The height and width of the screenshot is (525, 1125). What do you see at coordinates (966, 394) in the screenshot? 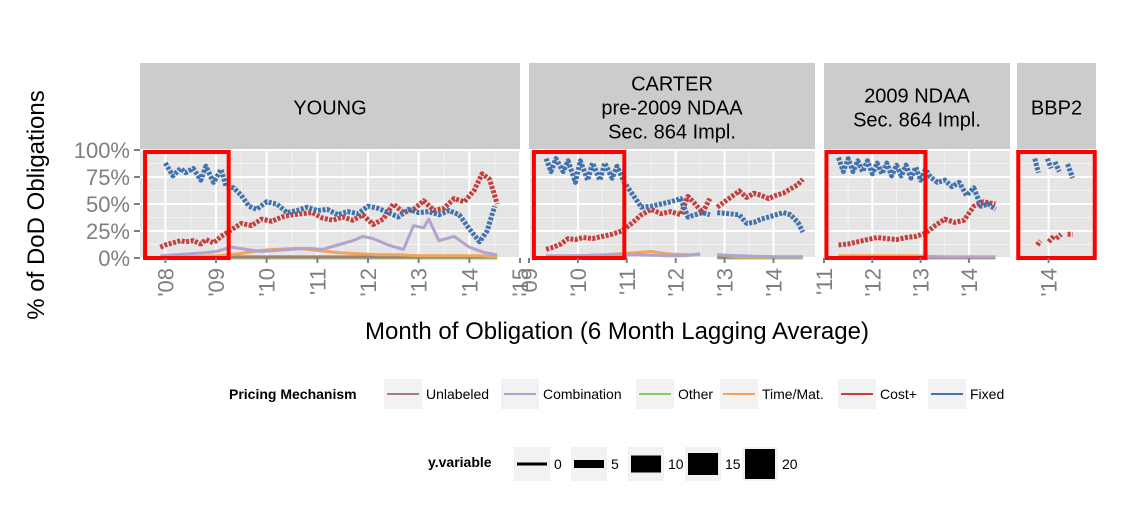
I see `legend-item-fixed: Fixed` at bounding box center [966, 394].